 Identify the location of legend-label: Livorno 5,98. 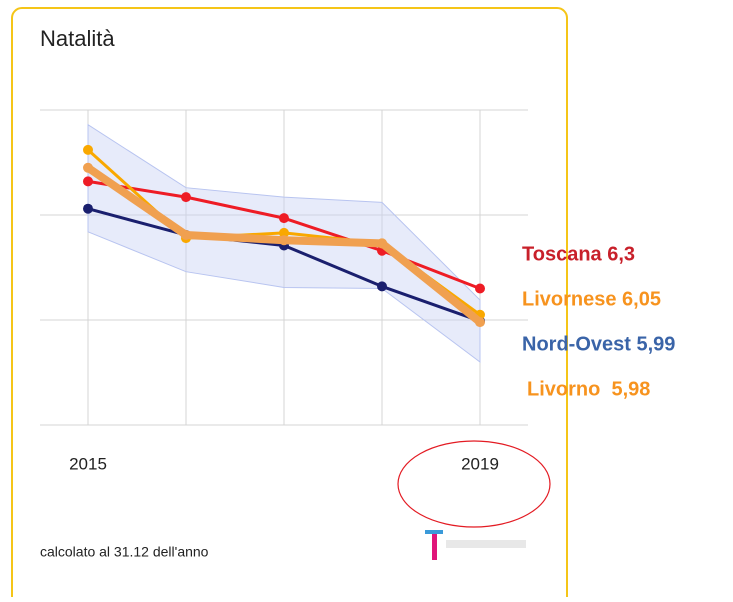
(588, 389).